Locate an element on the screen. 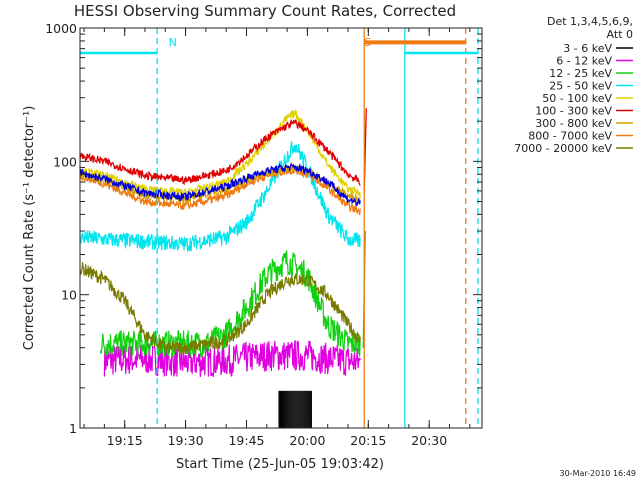  legend-header-line1: Det 1,3,4,5,6,9, is located at coordinates (590, 21).